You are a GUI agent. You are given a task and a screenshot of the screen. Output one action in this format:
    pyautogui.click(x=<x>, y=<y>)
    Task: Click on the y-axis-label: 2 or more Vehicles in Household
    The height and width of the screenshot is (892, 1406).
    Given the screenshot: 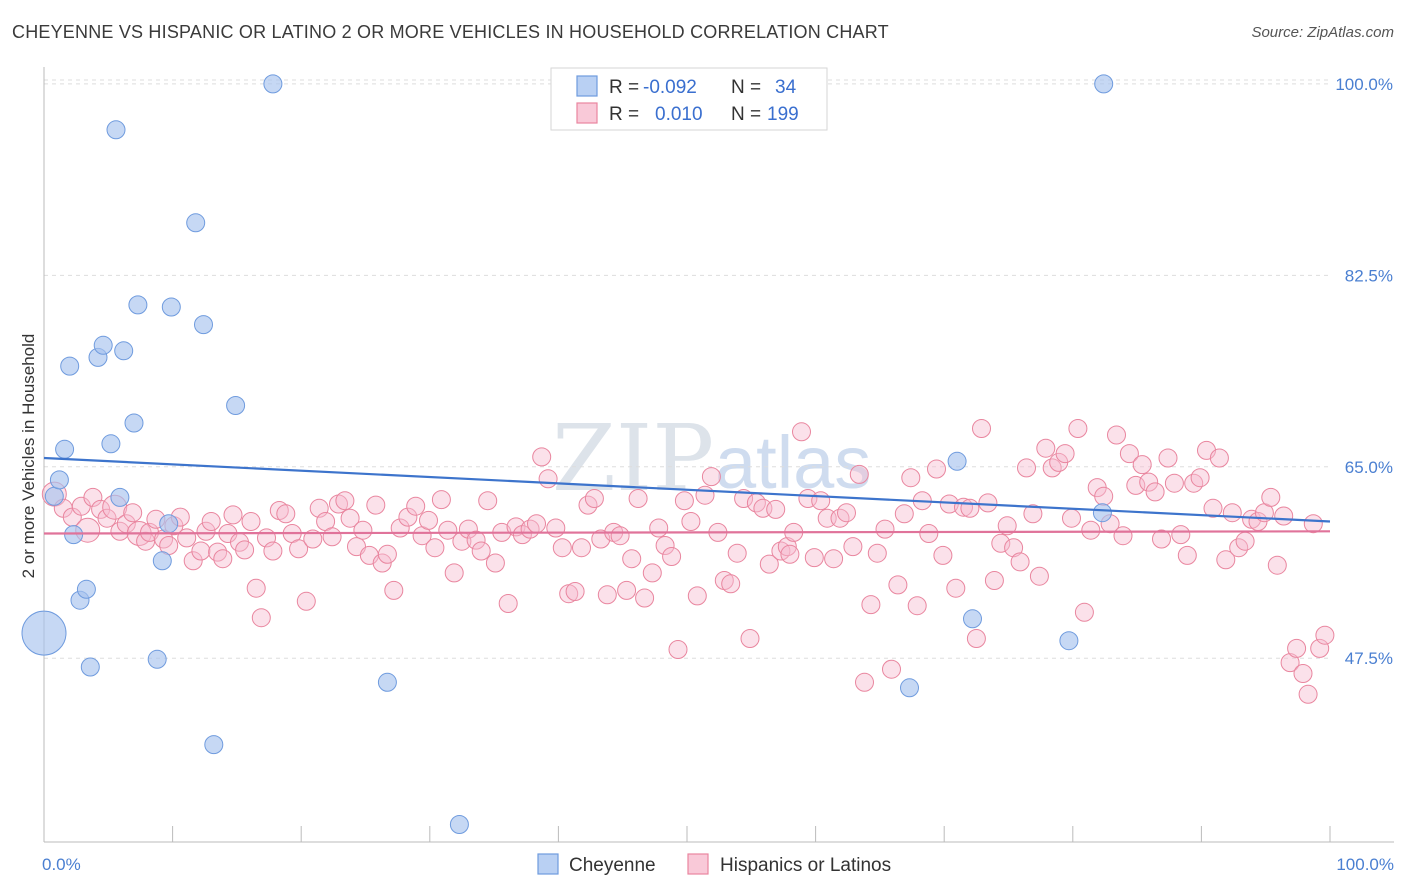 What is the action you would take?
    pyautogui.click(x=28, y=456)
    